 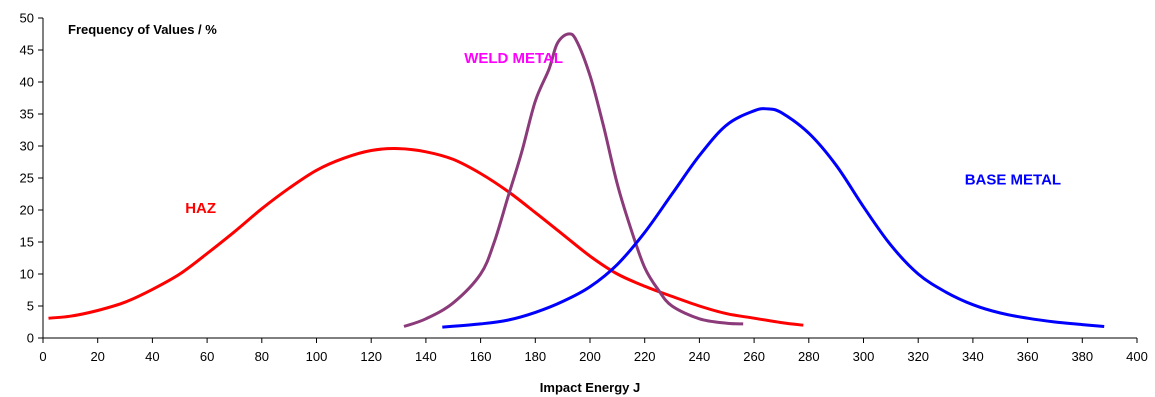 What do you see at coordinates (152, 356) in the screenshot?
I see `x-tick-label: 40` at bounding box center [152, 356].